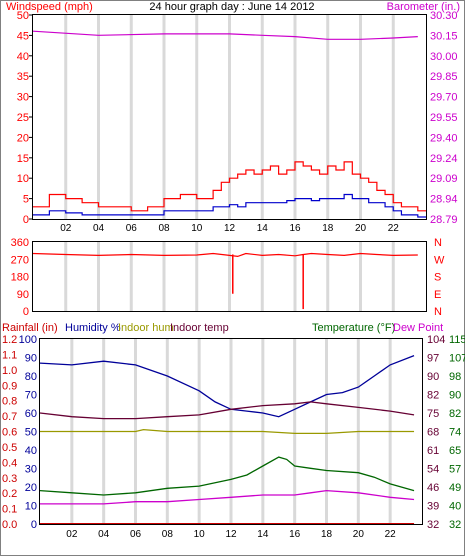 The width and height of the screenshot is (465, 556). Describe the element at coordinates (9, 494) in the screenshot. I see `rain-y-tick: 0.2` at that location.